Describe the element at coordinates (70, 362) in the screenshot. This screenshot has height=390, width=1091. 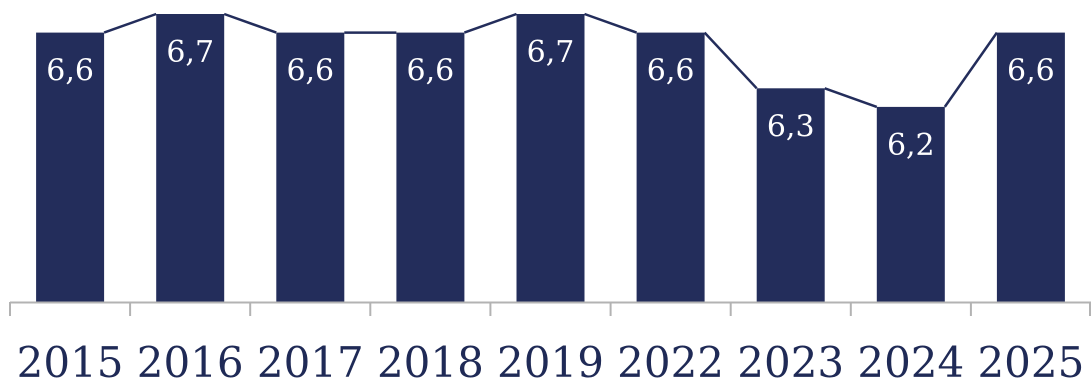
I see `x-tick-label-2015: 2015` at that location.